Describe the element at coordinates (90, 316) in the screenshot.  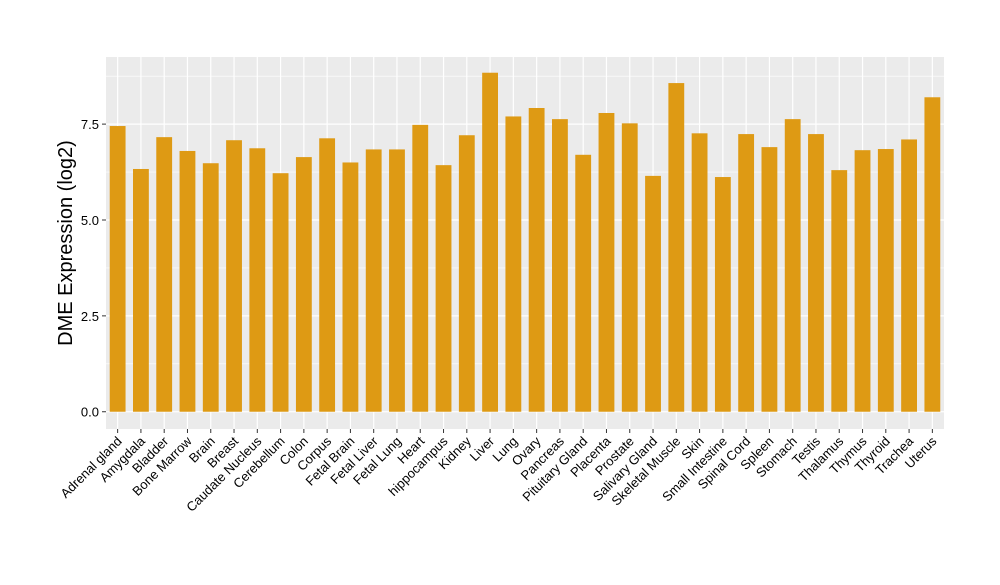
I see `y-tick-label: 2.5` at that location.